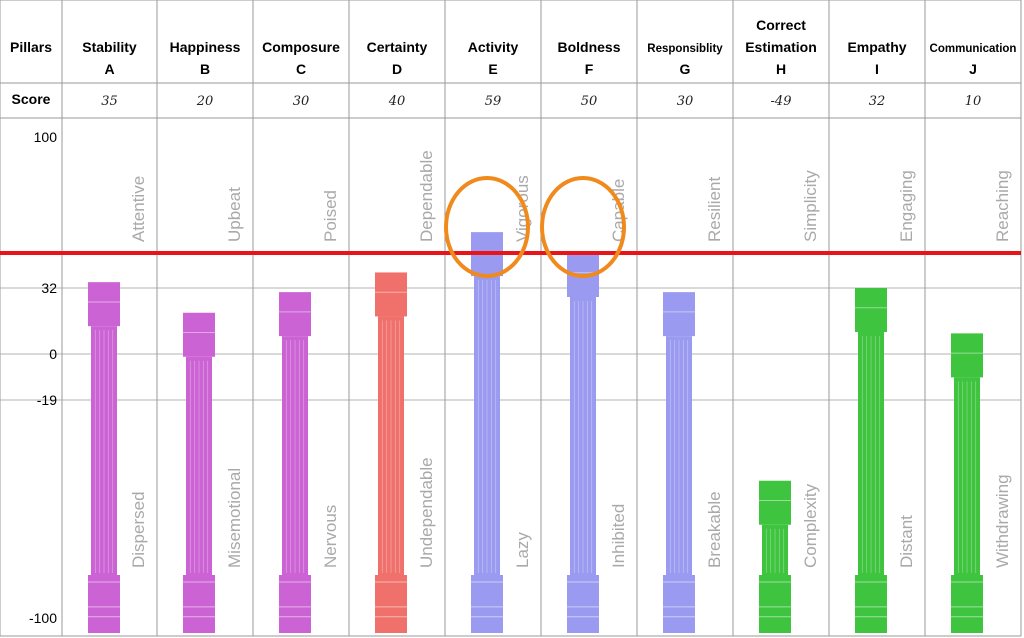 The width and height of the screenshot is (1024, 638). Describe the element at coordinates (810, 206) in the screenshot. I see `upper-trait-label: Simplicity` at that location.